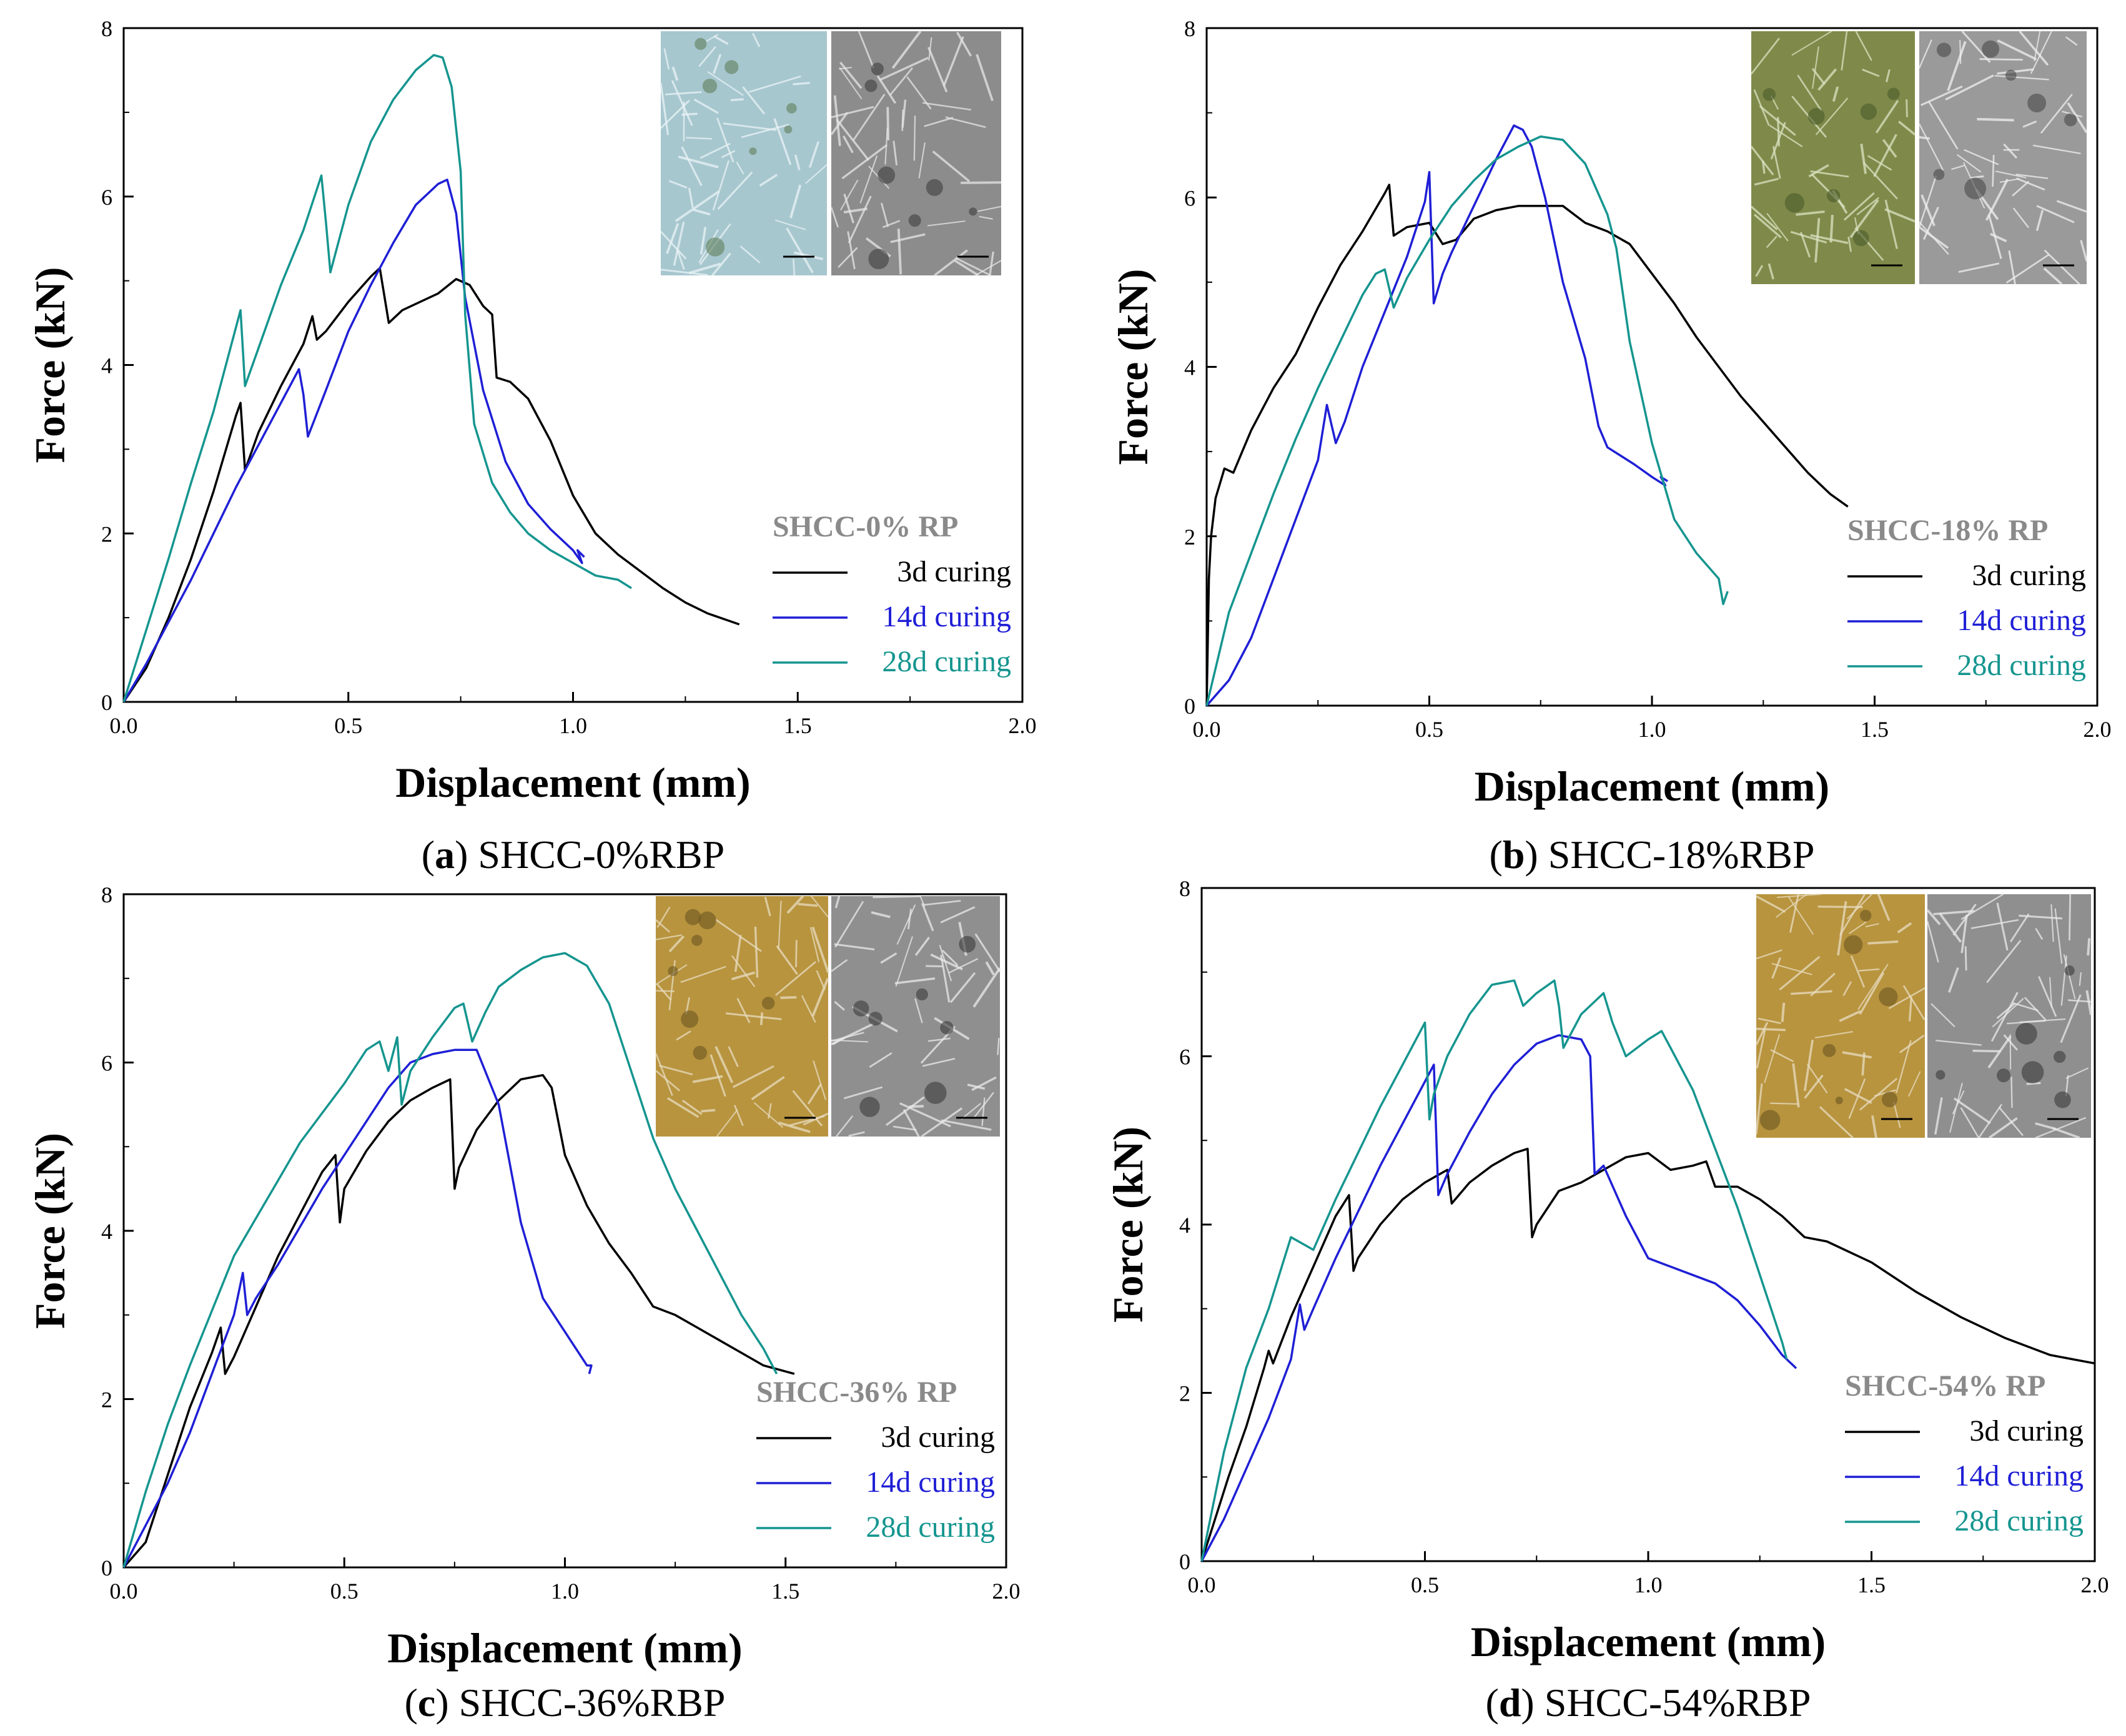 Image resolution: width=2126 pixels, height=1736 pixels. Describe the element at coordinates (2009, 1016) in the screenshot. I see `sem-micrograph` at that location.